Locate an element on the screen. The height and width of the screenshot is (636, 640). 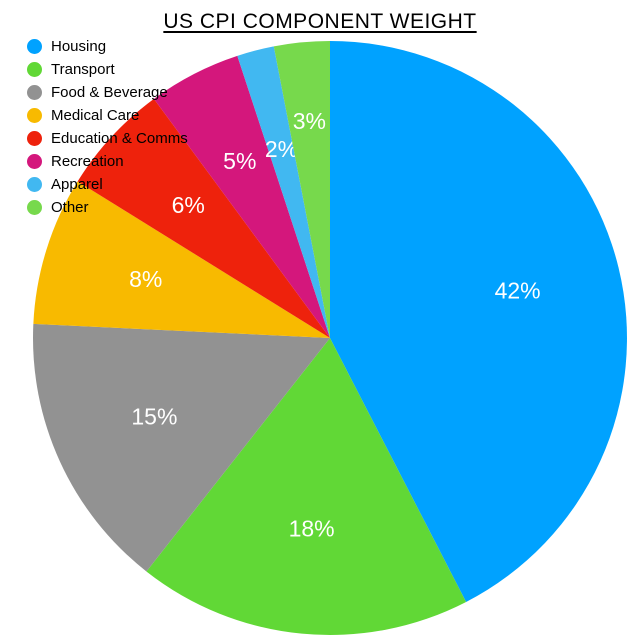
legend-item: Food & Beverage is located at coordinates (107, 92).